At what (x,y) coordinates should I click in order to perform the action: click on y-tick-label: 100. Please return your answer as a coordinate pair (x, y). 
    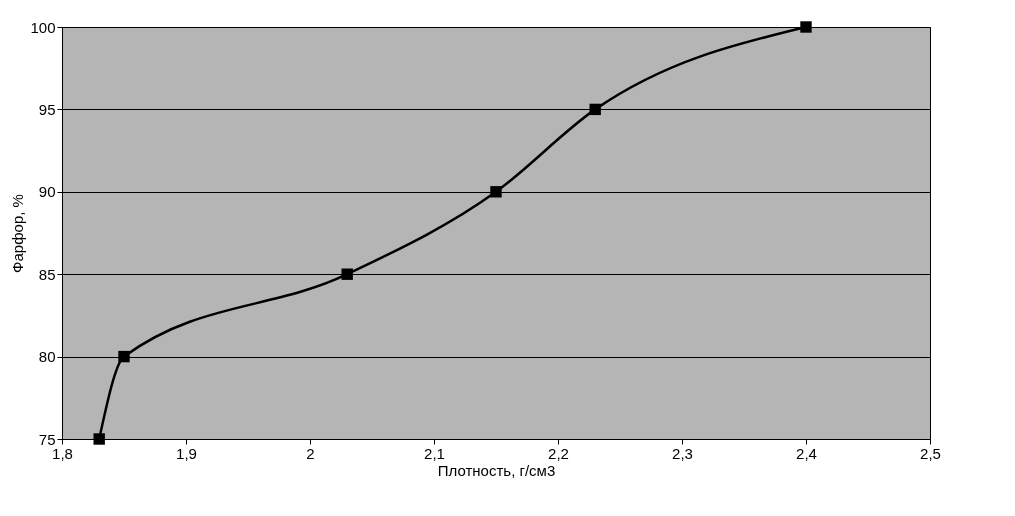
    Looking at the image, I should click on (43, 27).